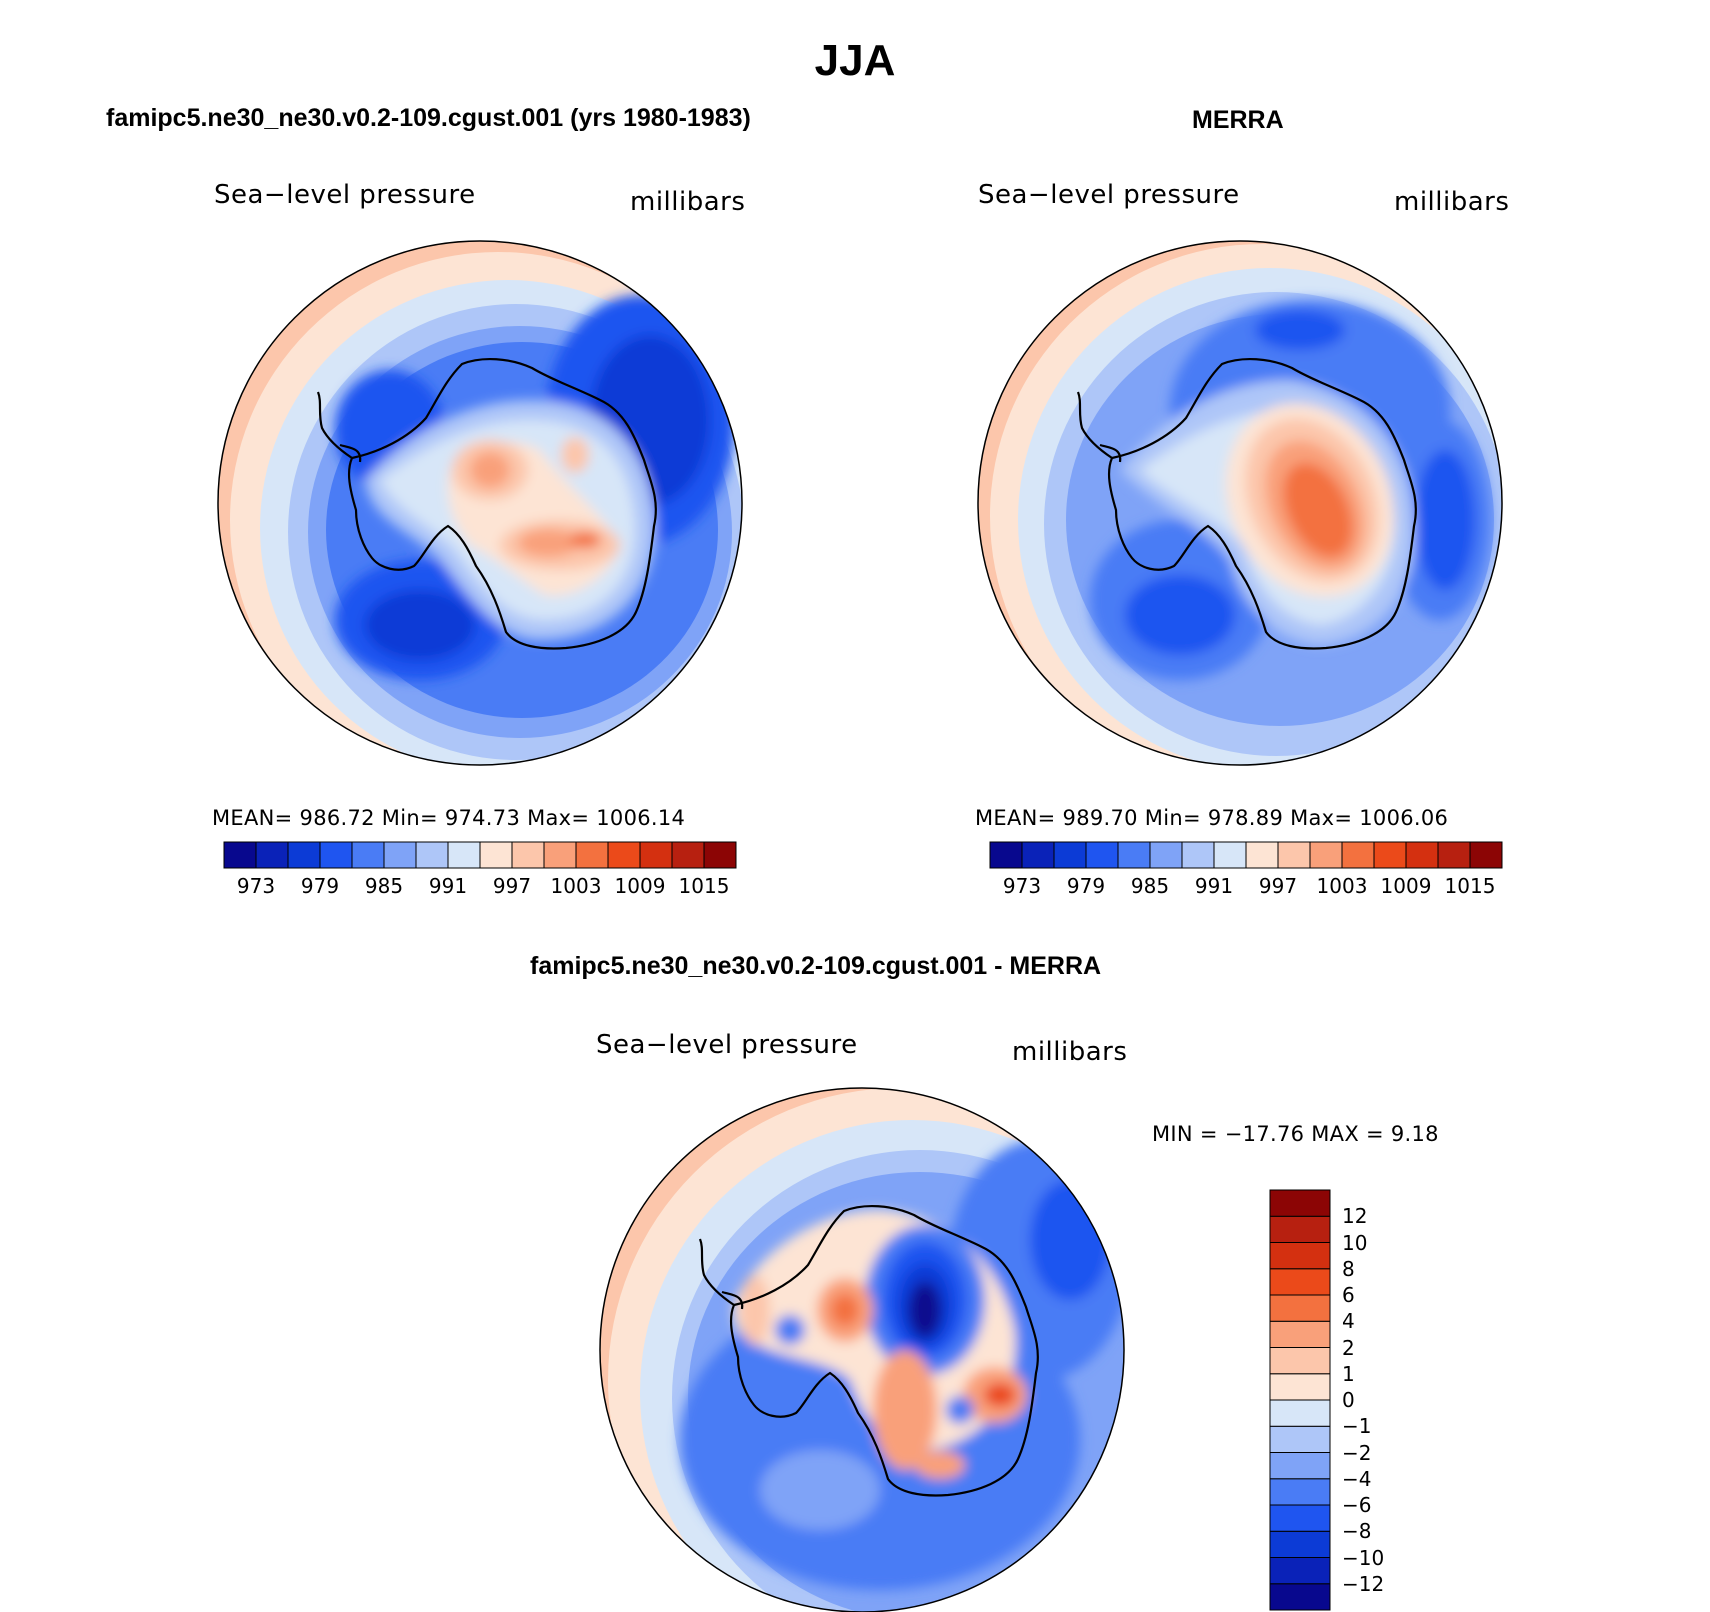 This screenshot has width=1710, height=1612. Describe the element at coordinates (1452, 202) in the screenshot. I see `units-label-obs: millibars` at that location.